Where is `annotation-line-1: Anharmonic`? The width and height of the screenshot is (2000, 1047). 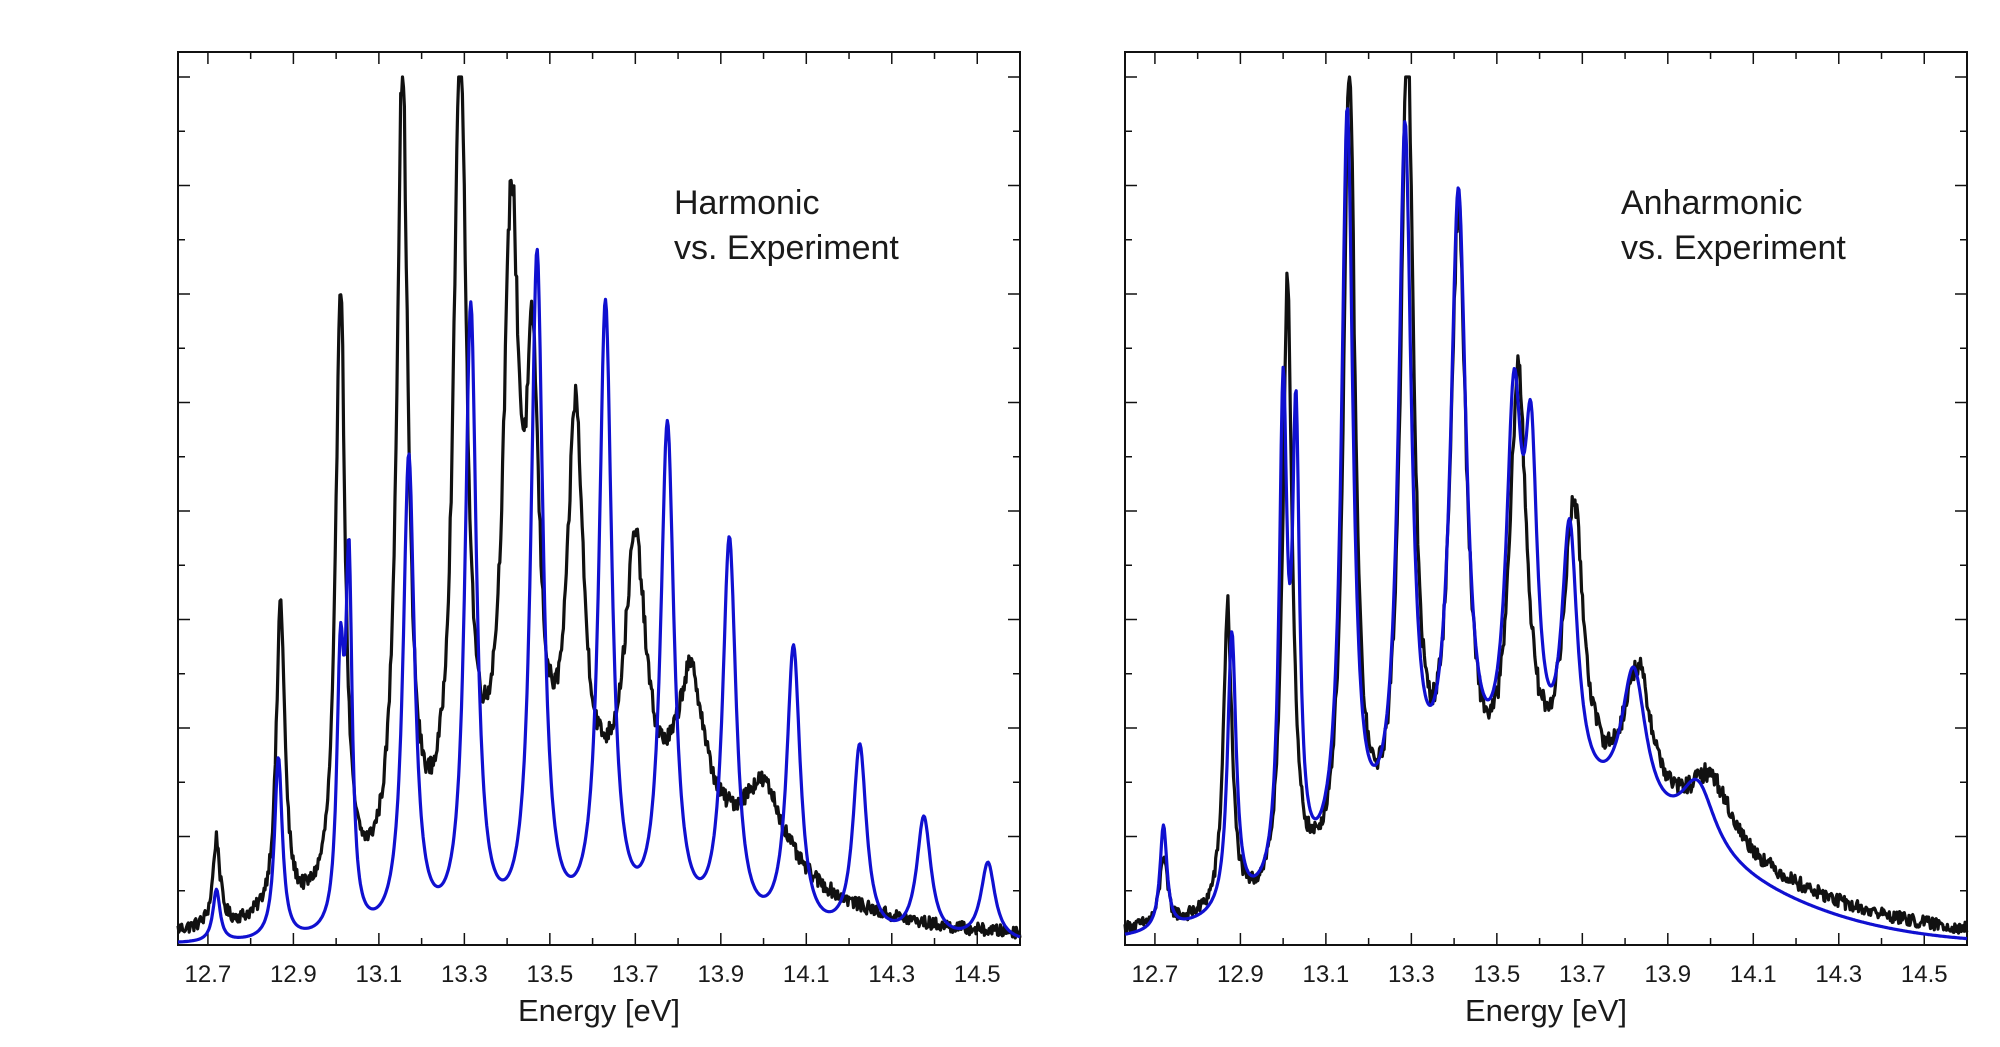
annotation-line-1: Anharmonic is located at coordinates (1711, 203).